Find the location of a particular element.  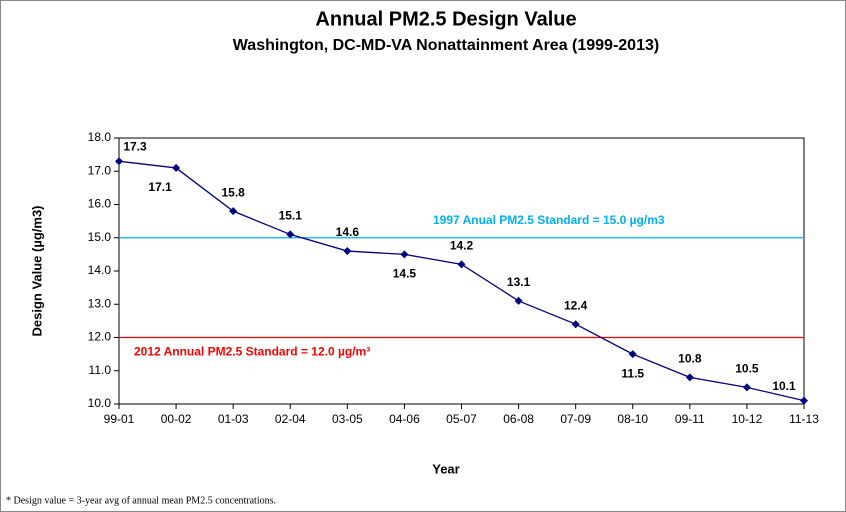

reference-label: 1997 Anual PM2.5 Standard = 15.0 µg/m3 is located at coordinates (549, 220).